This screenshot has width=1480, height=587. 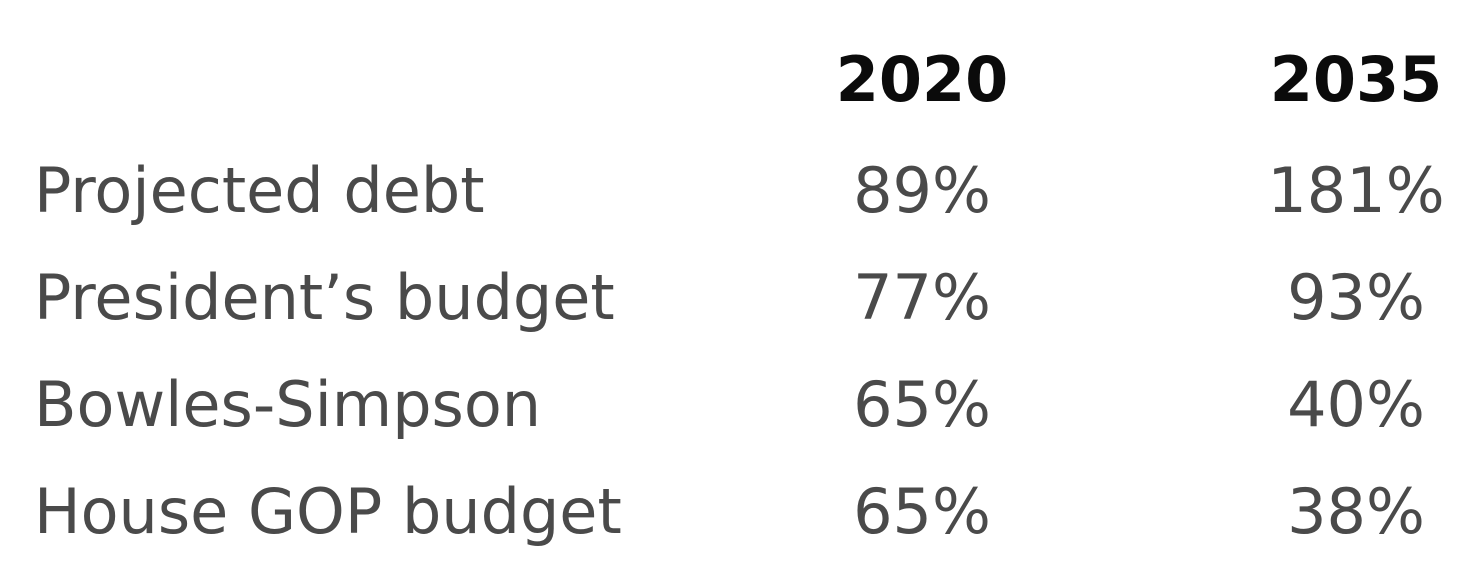 I want to click on row-label-house-gop-budget: House GOP budget, so click(x=328, y=511).